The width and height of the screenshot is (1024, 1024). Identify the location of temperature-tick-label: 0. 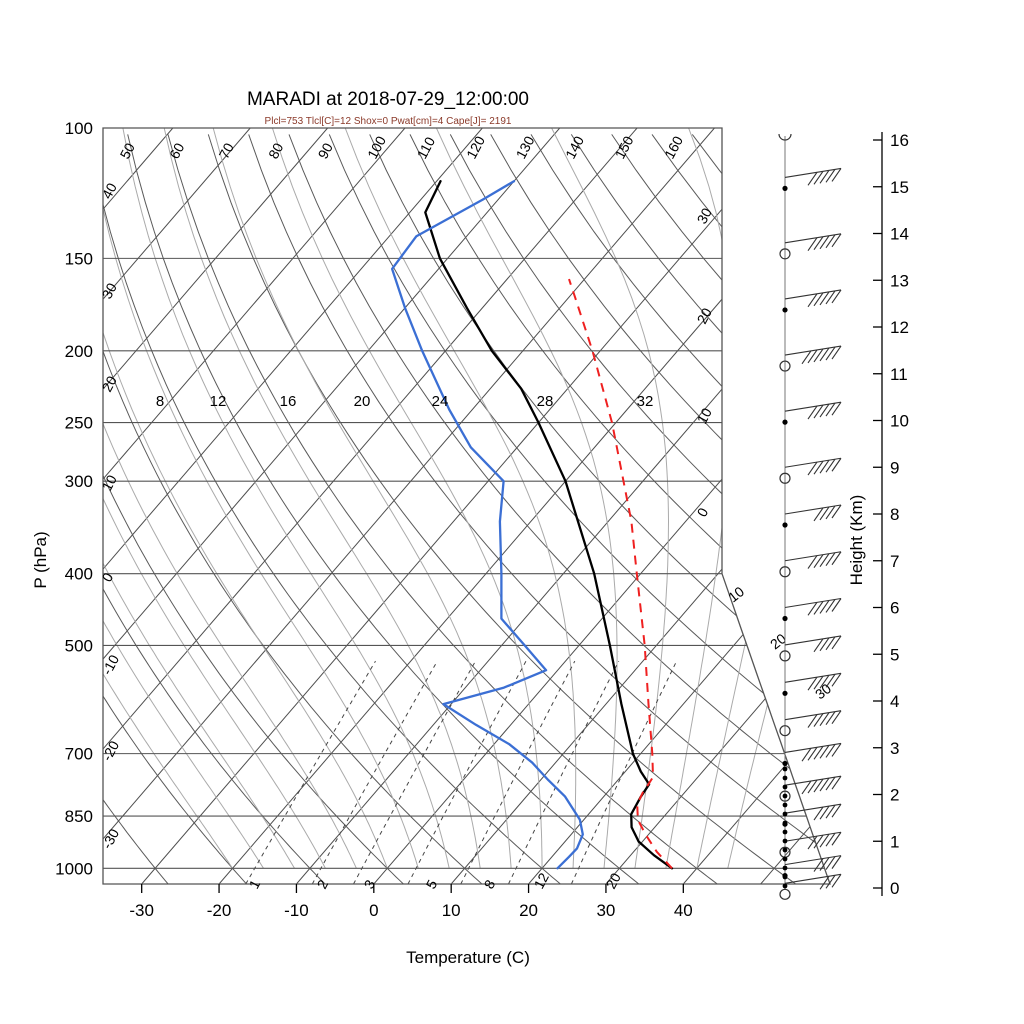
(373, 910).